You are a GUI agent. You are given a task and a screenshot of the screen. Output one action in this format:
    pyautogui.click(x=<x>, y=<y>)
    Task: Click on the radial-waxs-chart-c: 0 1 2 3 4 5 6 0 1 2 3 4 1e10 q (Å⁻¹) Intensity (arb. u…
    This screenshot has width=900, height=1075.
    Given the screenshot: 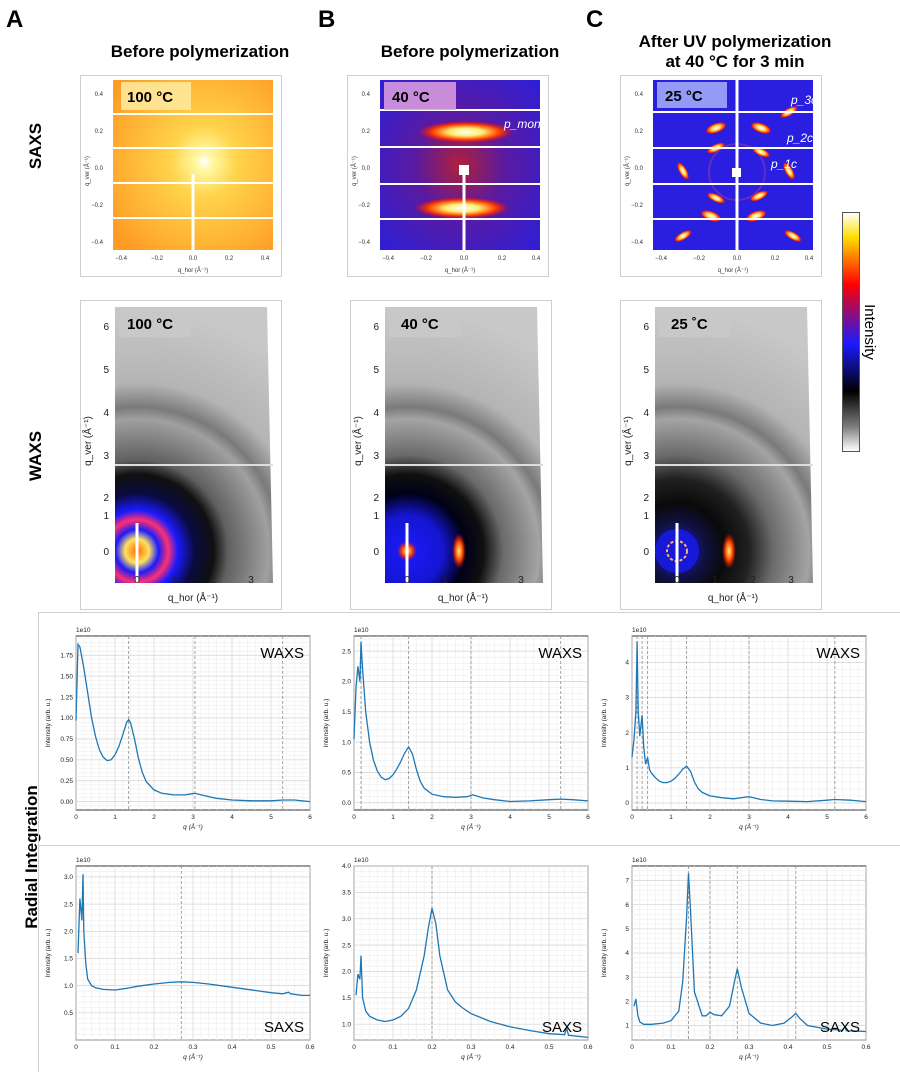 What is the action you would take?
    pyautogui.click(x=734, y=729)
    